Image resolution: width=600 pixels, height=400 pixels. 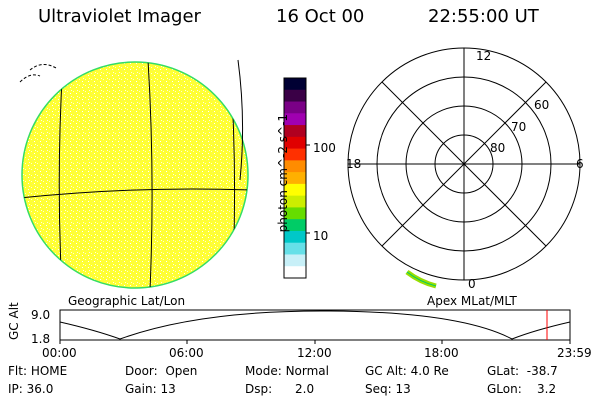 I want to click on mlat-60: 60, so click(x=542, y=105).